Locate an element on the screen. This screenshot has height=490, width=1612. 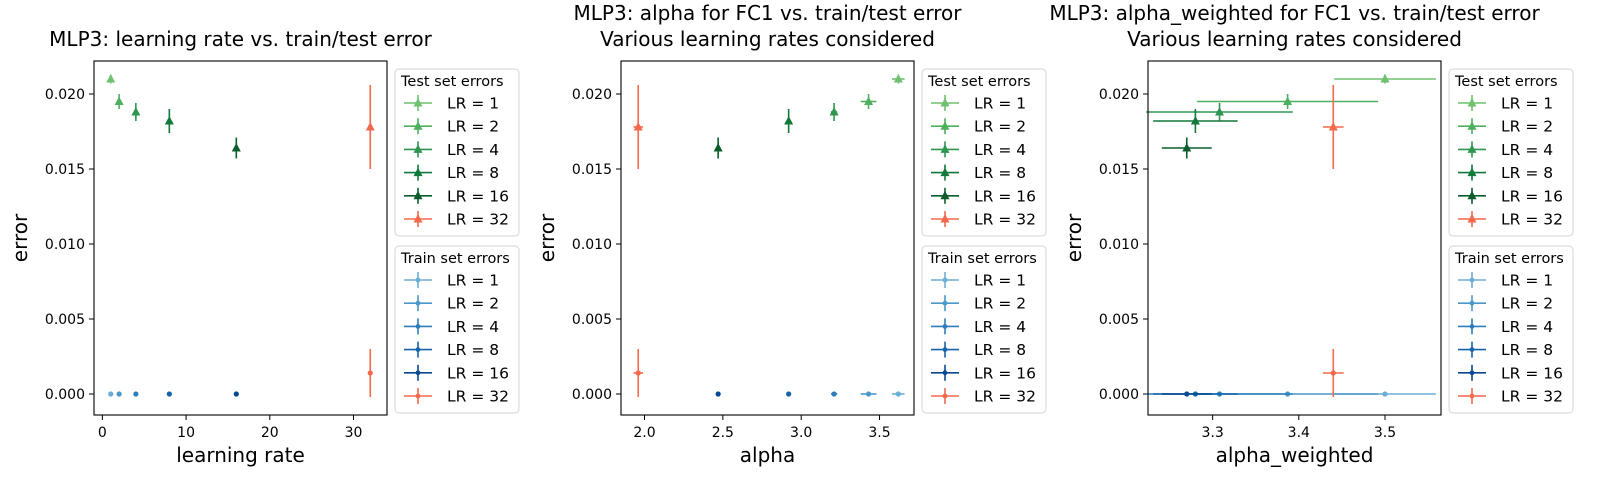
x-tick-label: 3.0 is located at coordinates (801, 433).